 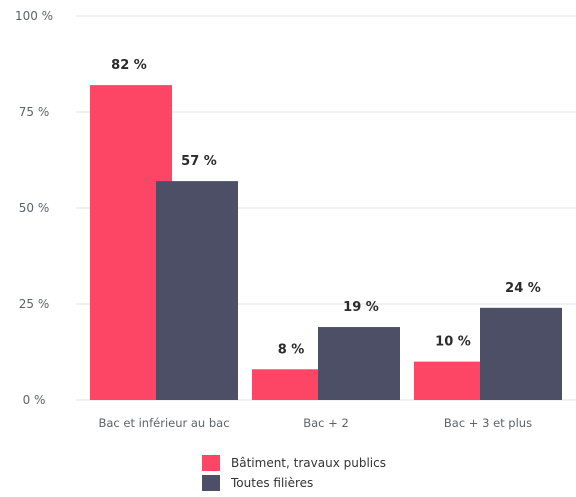 I want to click on legend-item-series-1: Bâtiment, travaux publics, so click(x=294, y=463).